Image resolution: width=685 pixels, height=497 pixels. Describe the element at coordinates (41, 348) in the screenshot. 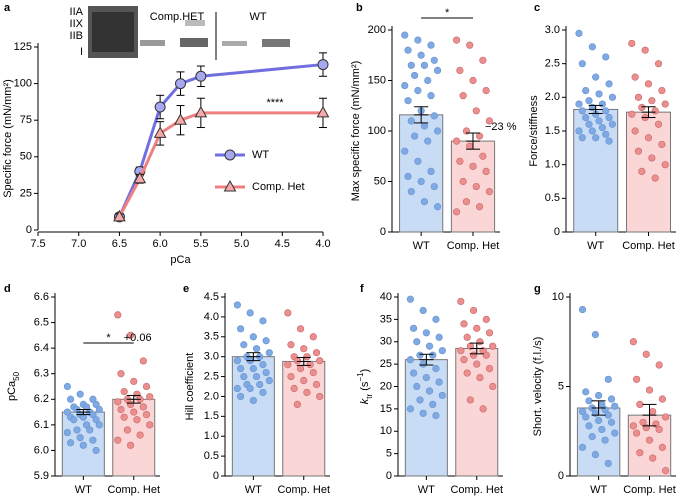

I see `y-tick-label: 6.4` at that location.